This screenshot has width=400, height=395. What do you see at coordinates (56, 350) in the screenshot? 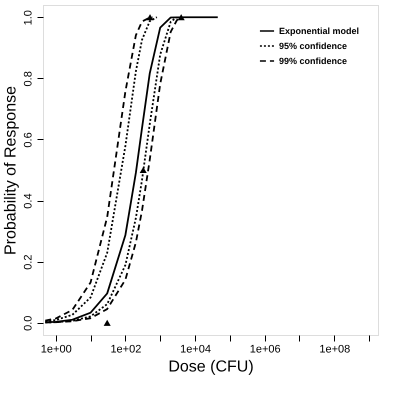
I see `x-tick-label: 1e+00` at bounding box center [56, 350].